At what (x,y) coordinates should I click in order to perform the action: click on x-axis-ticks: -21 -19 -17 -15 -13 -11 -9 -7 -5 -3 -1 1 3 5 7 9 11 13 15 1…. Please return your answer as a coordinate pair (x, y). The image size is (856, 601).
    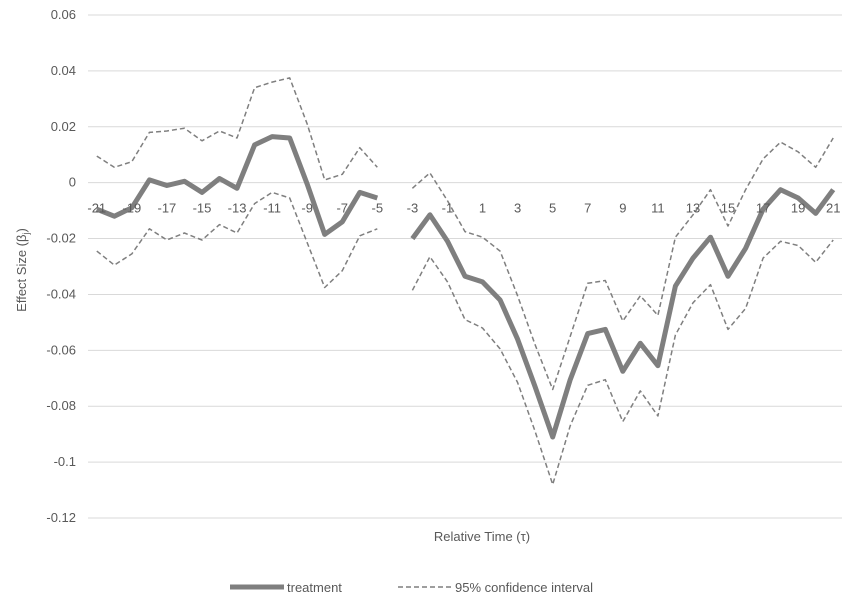
    Looking at the image, I should click on (463, 208).